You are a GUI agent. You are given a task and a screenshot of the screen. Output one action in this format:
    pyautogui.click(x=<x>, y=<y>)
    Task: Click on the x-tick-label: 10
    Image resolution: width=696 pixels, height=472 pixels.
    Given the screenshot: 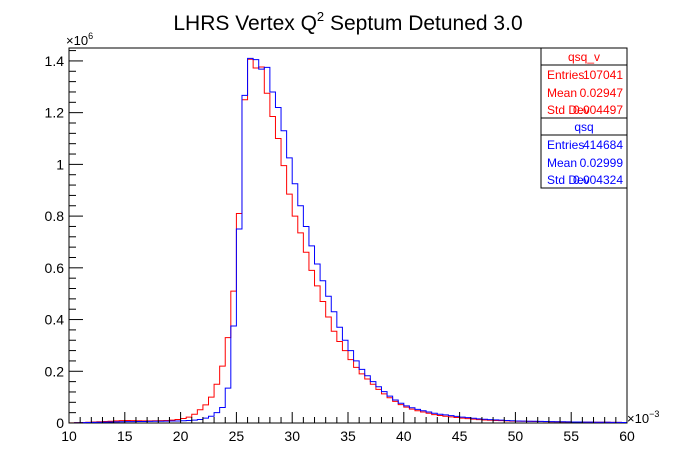 What is the action you would take?
    pyautogui.click(x=69, y=436)
    